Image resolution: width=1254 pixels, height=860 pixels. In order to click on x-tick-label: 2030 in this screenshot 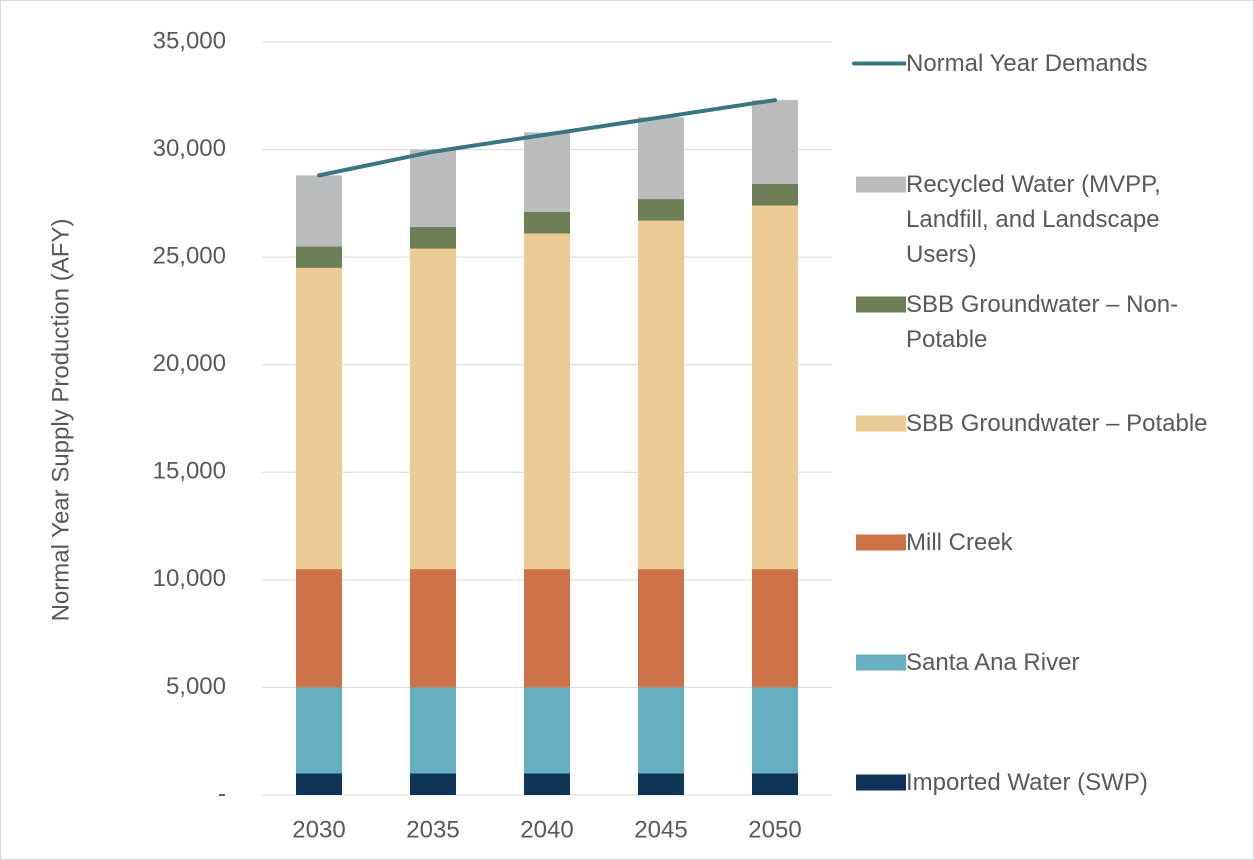, I will do `click(318, 829)`.